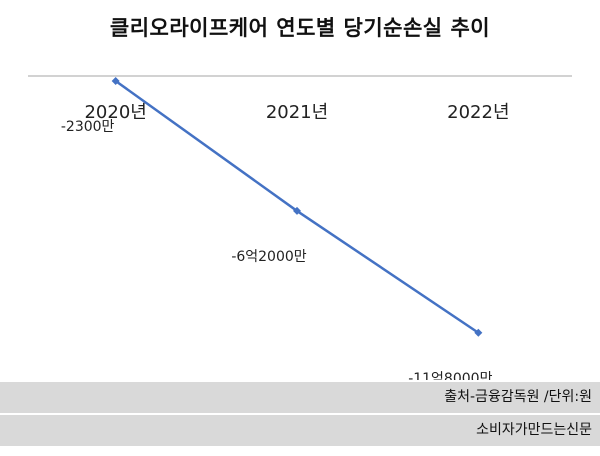 The image size is (600, 456). I want to click on x-tick-label: 2022년, so click(478, 112).